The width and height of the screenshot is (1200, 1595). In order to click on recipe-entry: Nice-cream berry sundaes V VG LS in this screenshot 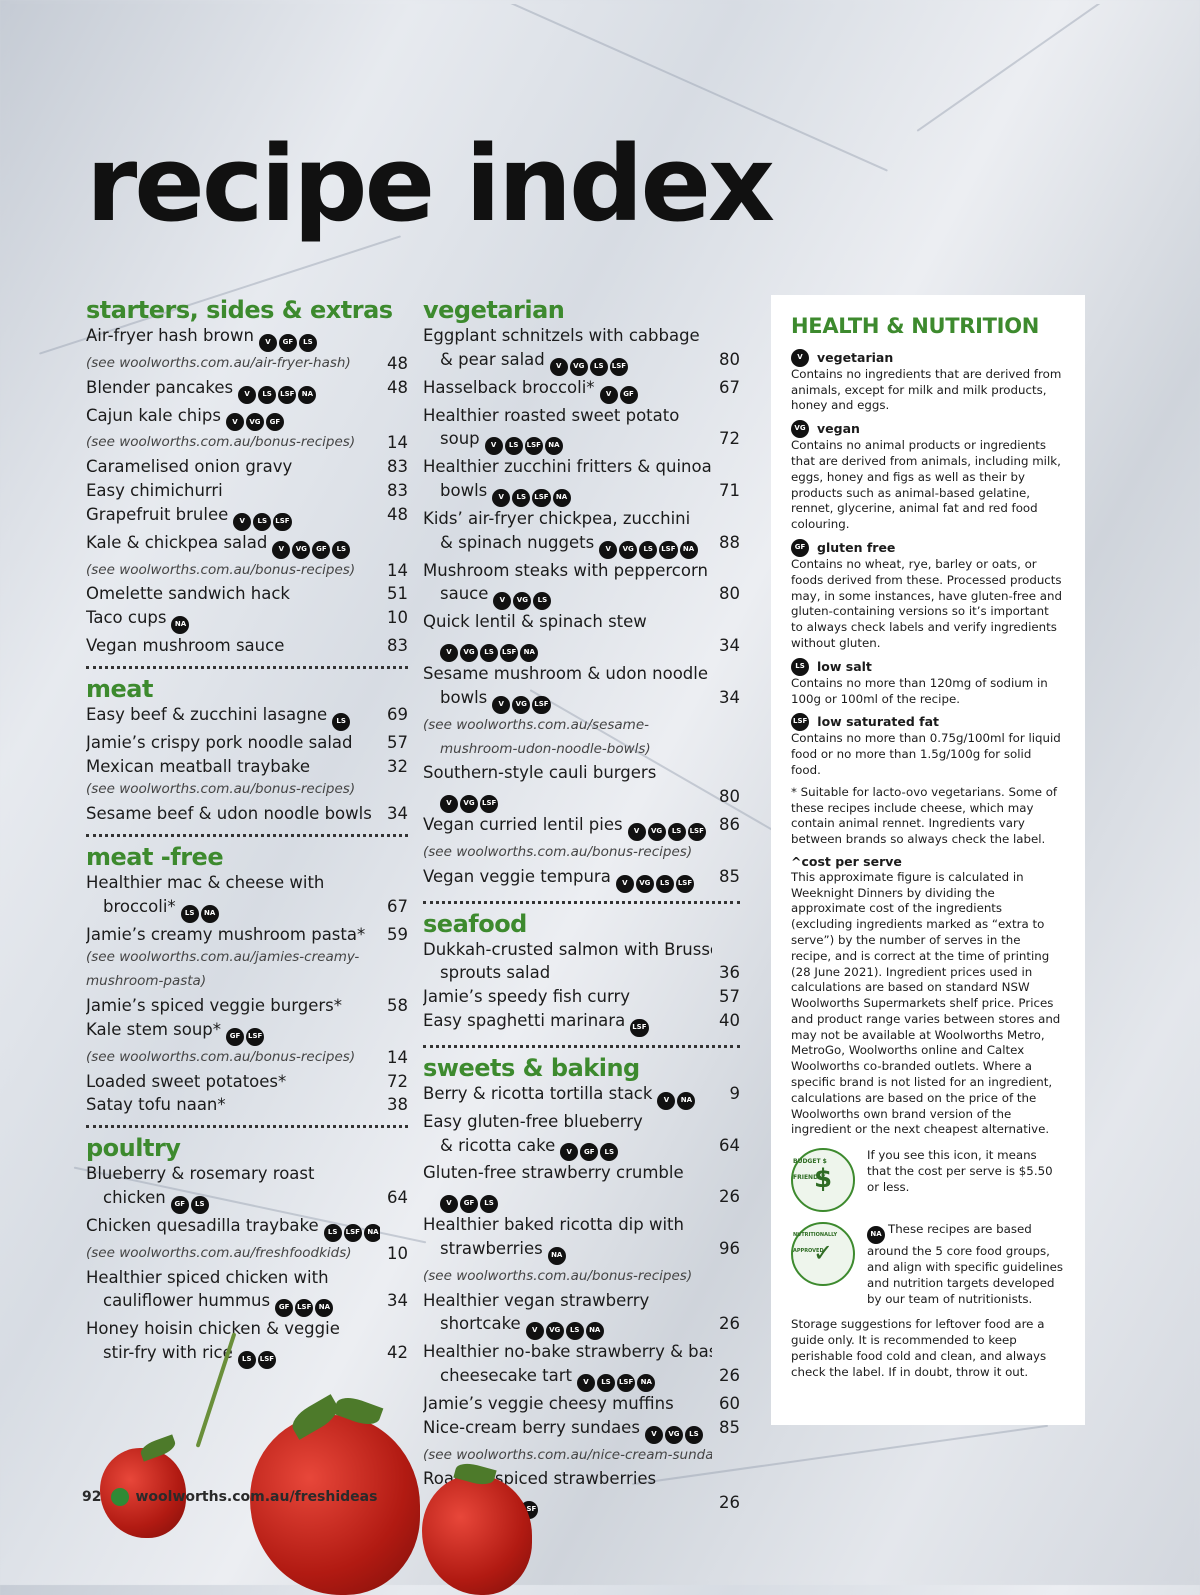, I will do `click(567, 1430)`.